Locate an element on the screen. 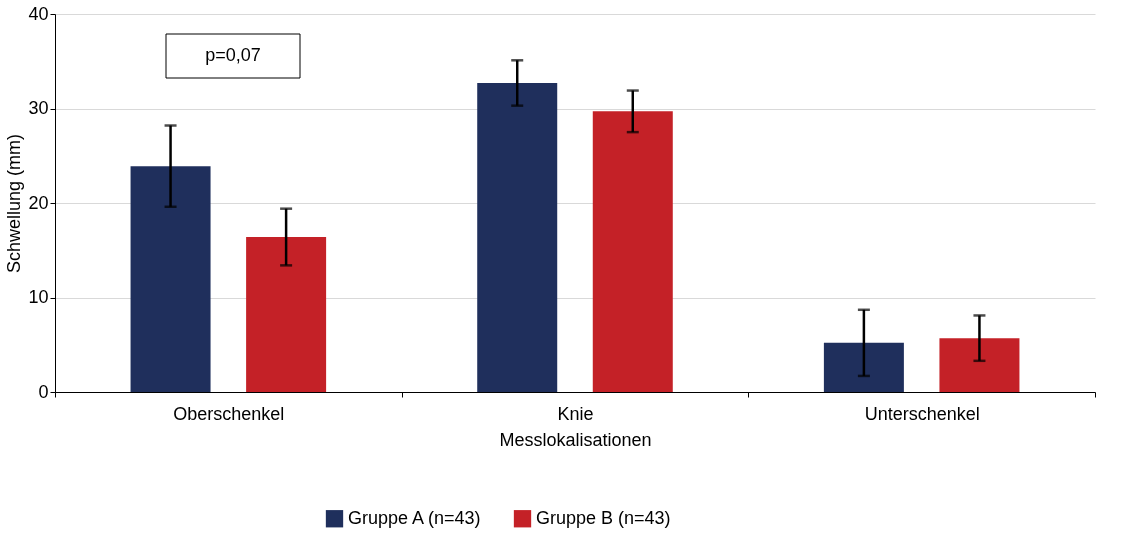 The image size is (1142, 545). legend-label: Gruppe A (n=43) is located at coordinates (414, 517).